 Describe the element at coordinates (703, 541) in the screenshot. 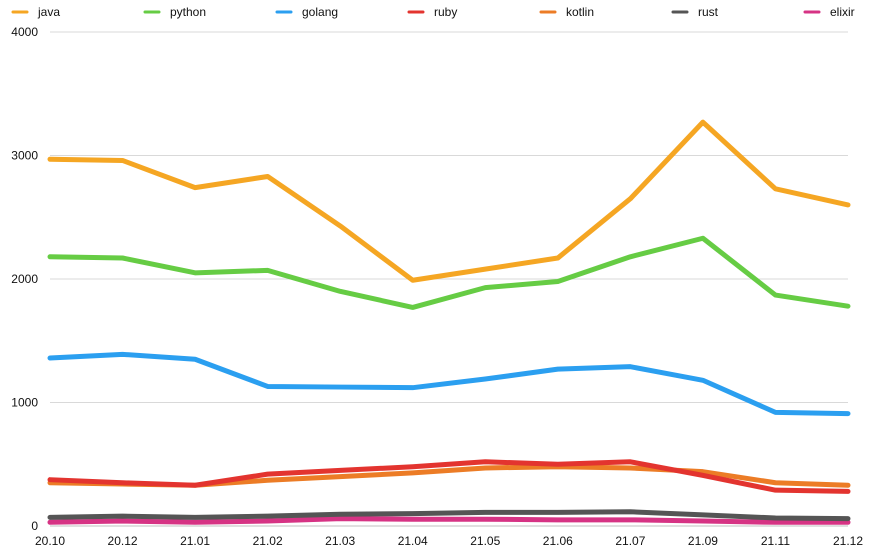

I see `x-tick-label: 21.09` at that location.